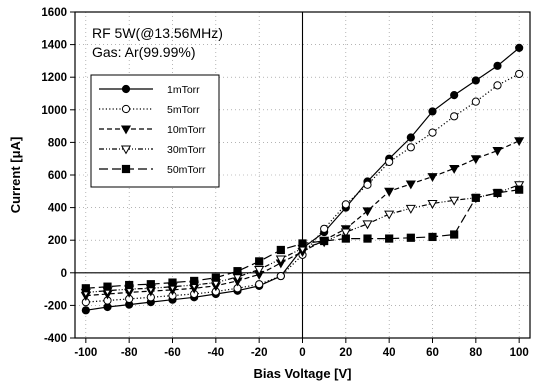 The height and width of the screenshot is (385, 540). Describe the element at coordinates (54, 111) in the screenshot. I see `y-tick-label: 1000` at that location.